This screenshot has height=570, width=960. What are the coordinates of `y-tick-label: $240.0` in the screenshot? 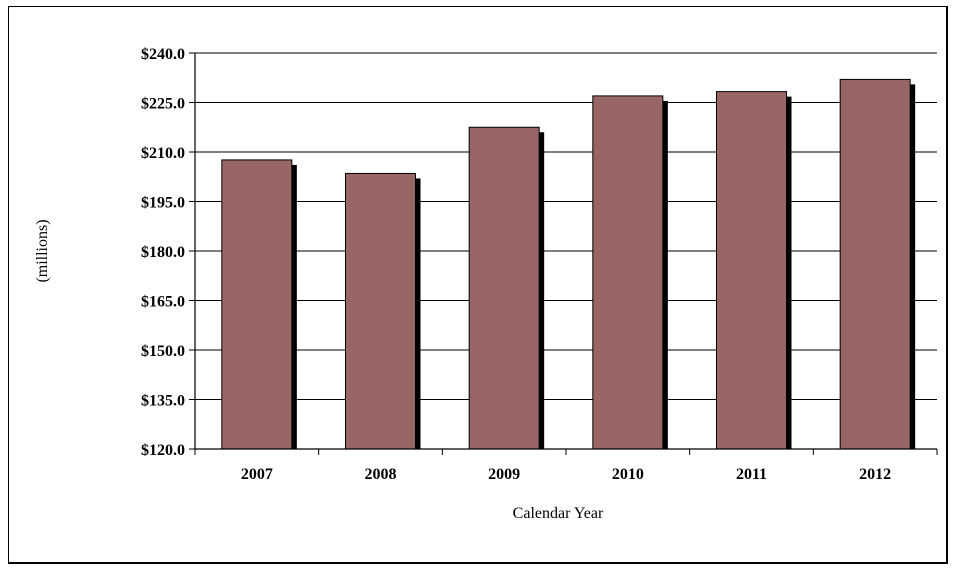 It's located at (163, 54).